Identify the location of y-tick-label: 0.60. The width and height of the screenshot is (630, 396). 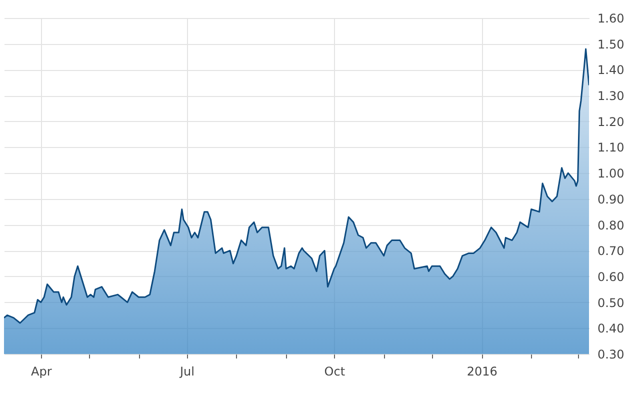
(611, 277).